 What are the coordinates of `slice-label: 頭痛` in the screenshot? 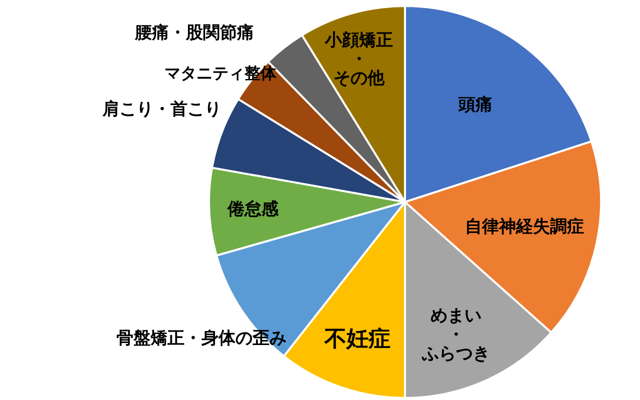 It's located at (475, 104).